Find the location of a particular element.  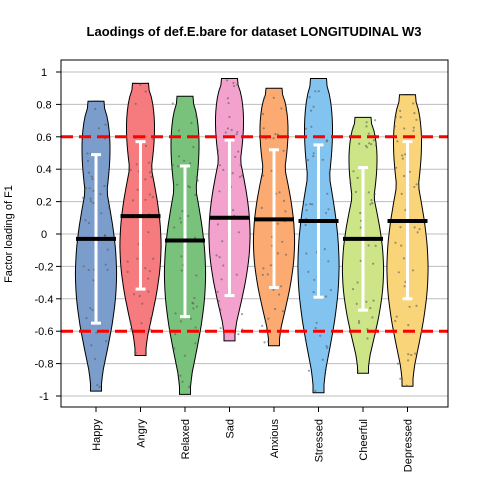

x-tick-label: Angry is located at coordinates (142, 433).